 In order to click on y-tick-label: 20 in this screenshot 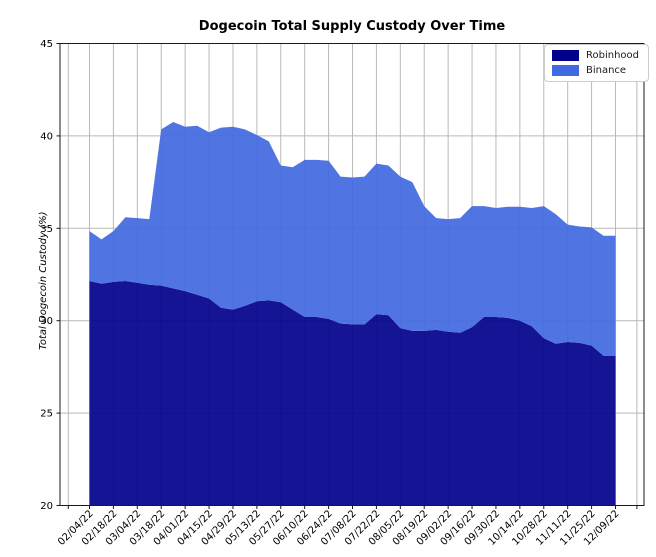, I will do `click(46, 506)`.